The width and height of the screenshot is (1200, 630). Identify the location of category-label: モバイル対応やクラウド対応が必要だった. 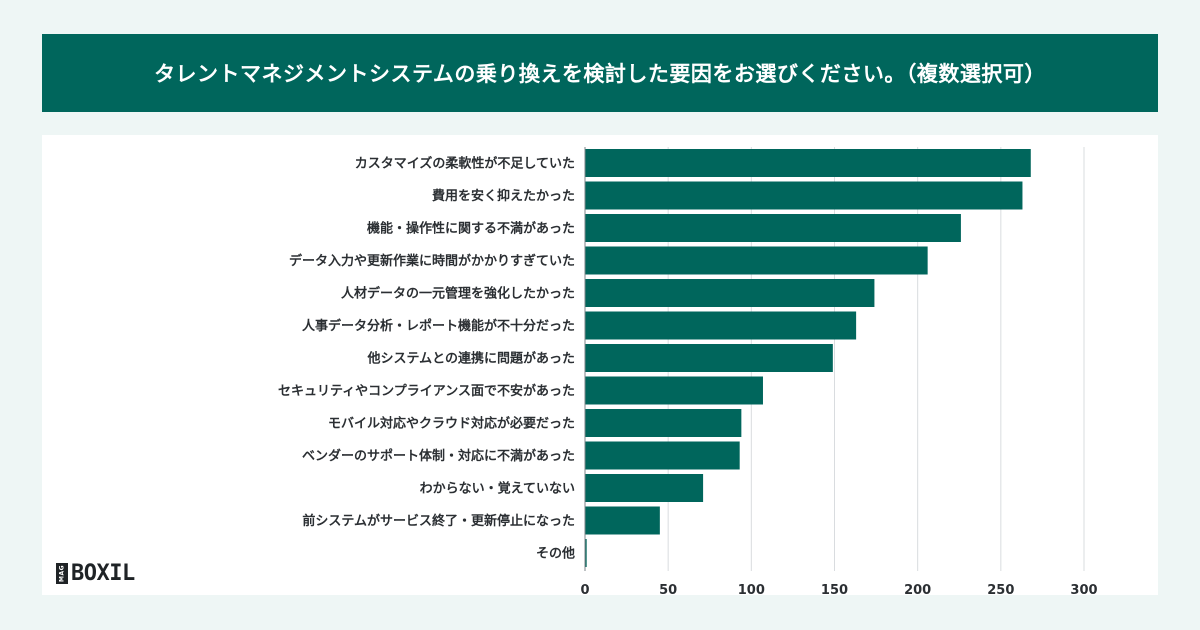
(451, 424).